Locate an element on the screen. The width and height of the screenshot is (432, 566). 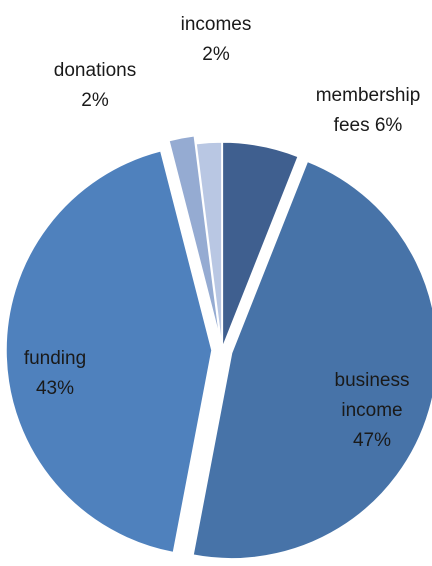
slice-label-donations: donations 2% is located at coordinates (95, 85).